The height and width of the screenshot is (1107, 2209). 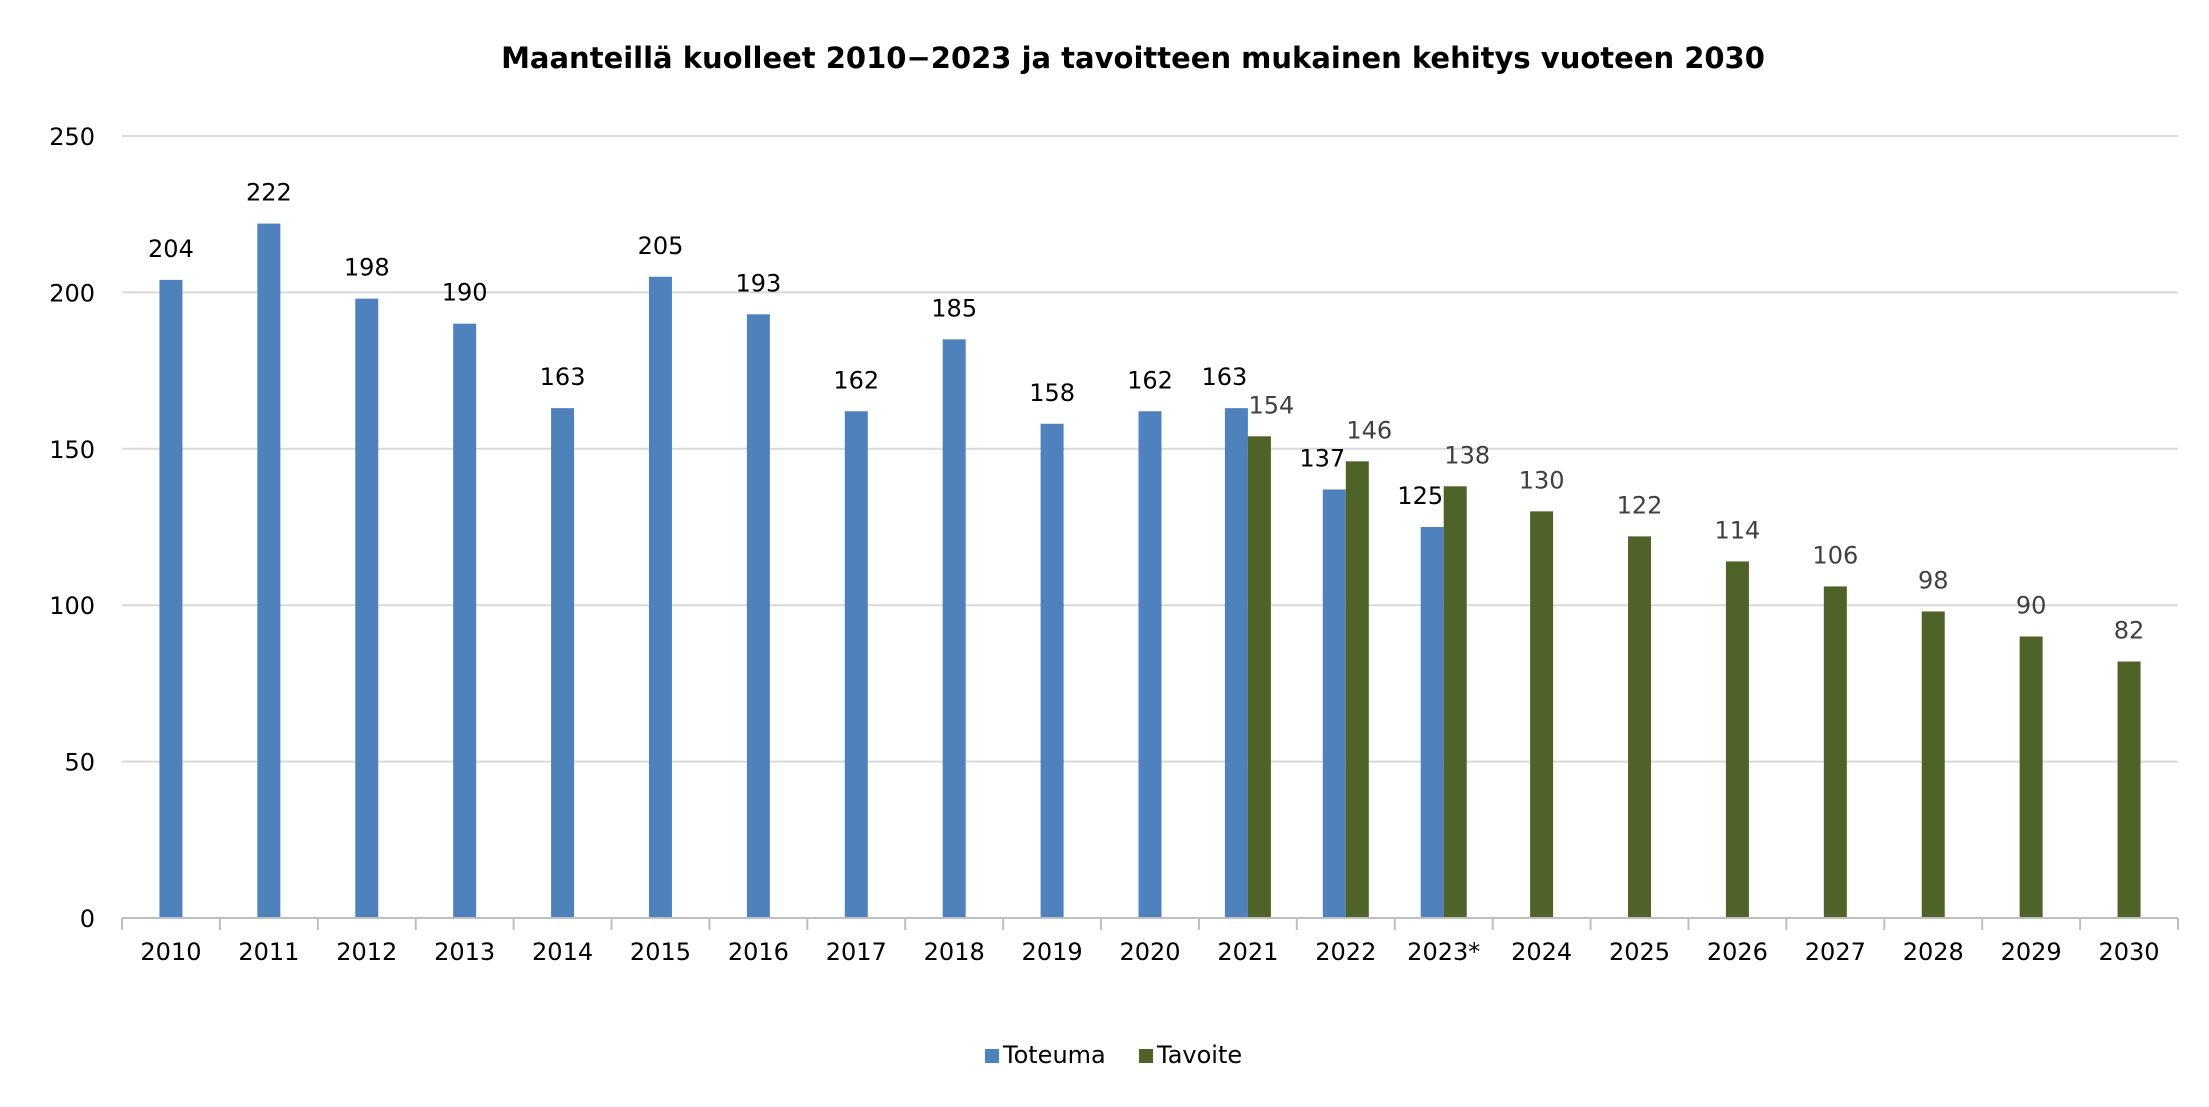 I want to click on y-axis-ticks: 0 50 100 150 200 250, so click(x=72, y=528).